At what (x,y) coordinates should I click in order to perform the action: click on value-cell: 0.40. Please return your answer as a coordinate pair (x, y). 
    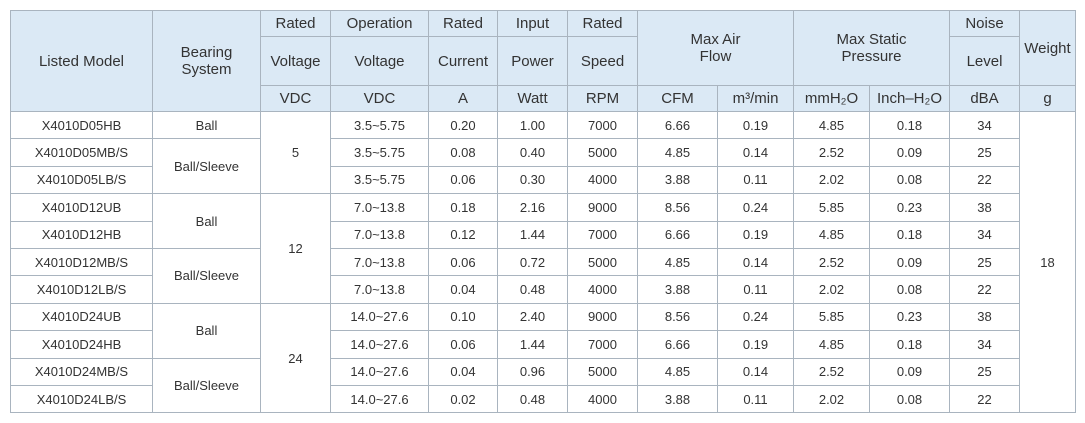
    Looking at the image, I should click on (532, 152).